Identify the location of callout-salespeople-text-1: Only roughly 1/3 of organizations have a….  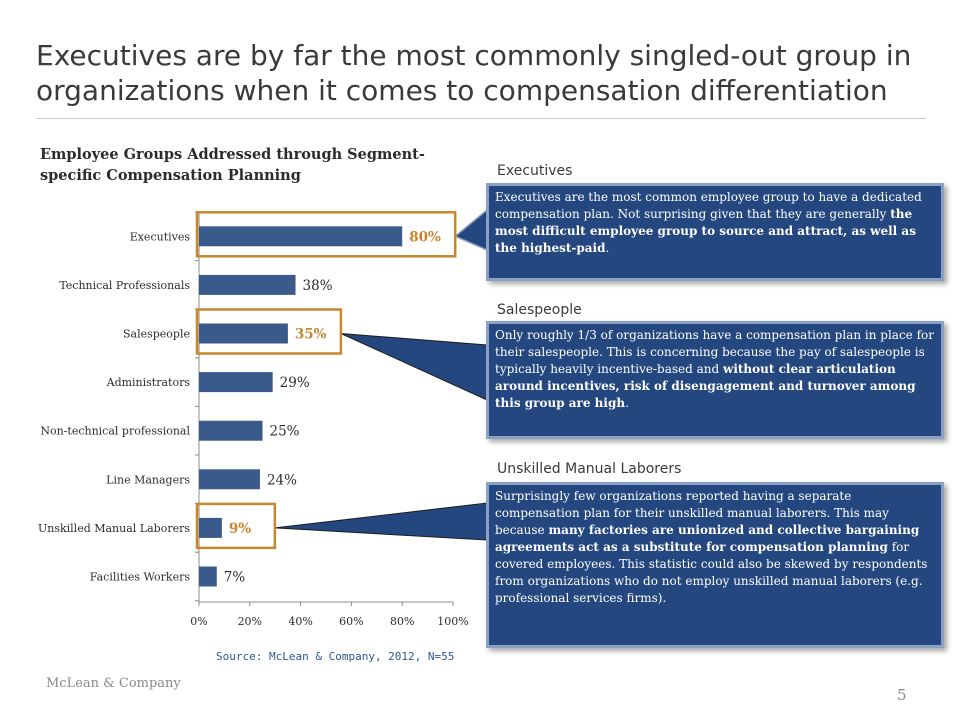
(714, 352).